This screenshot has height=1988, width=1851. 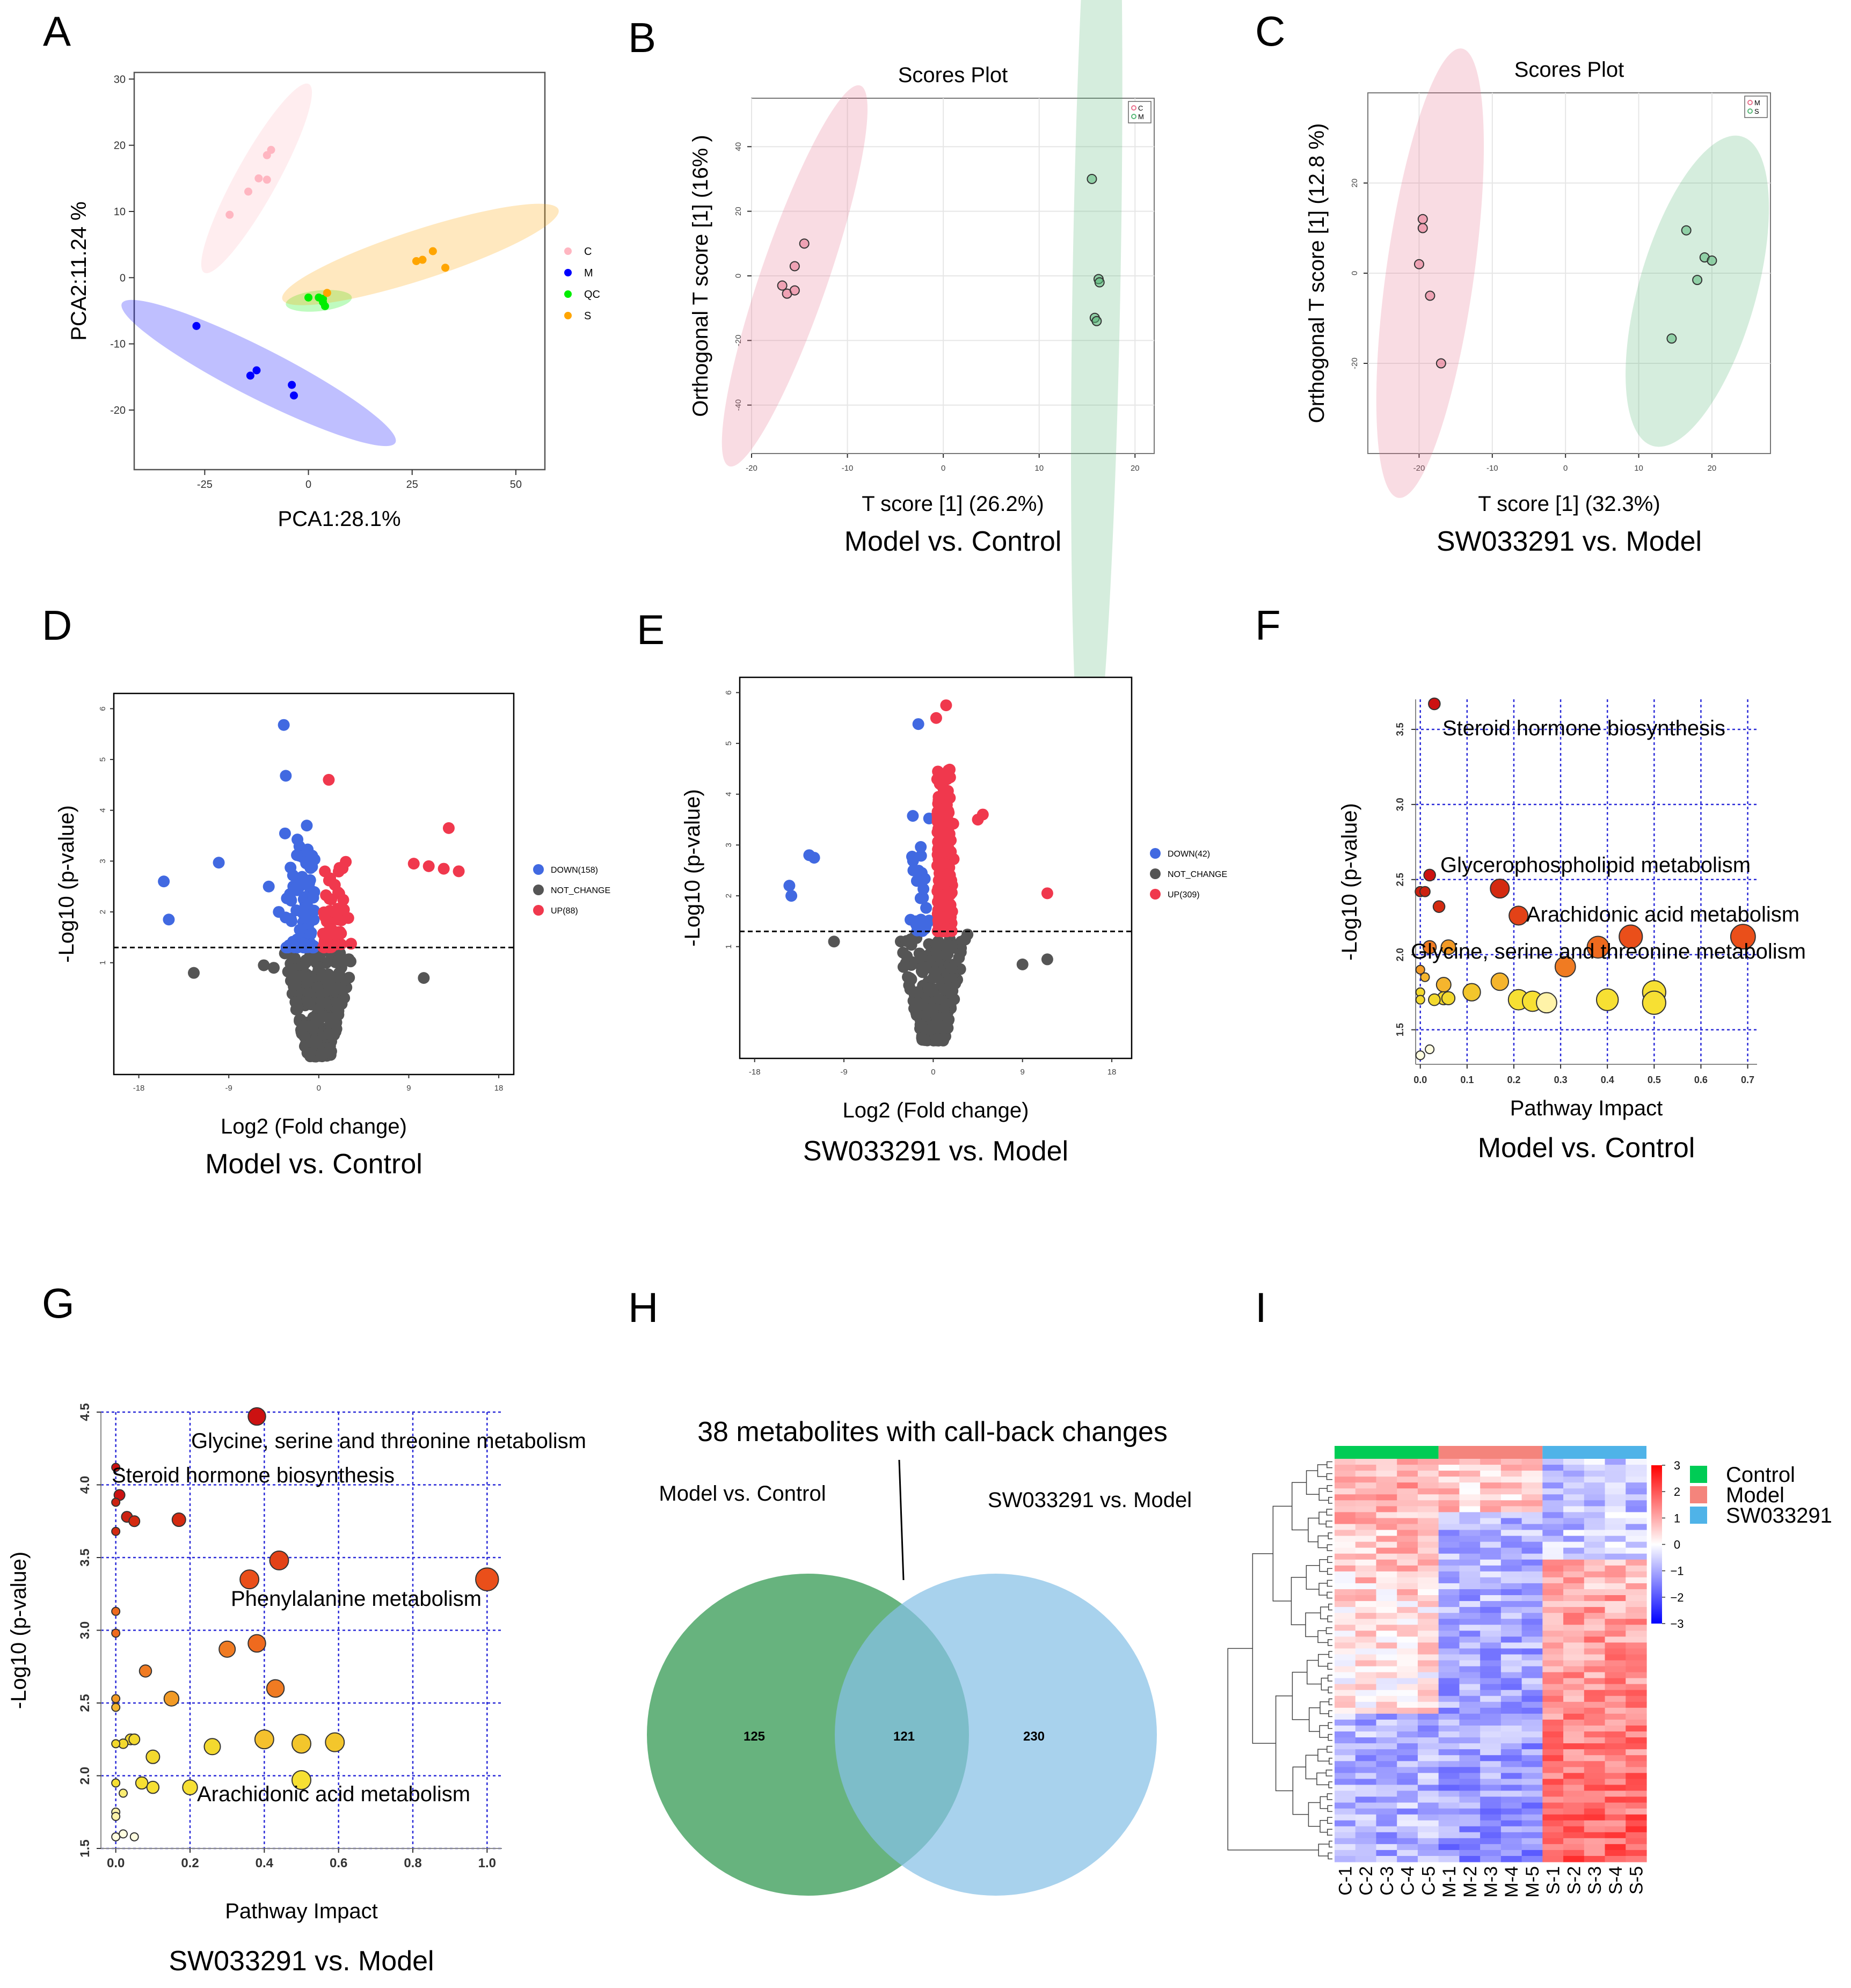 What do you see at coordinates (1419, 264) in the screenshot?
I see `data-point-m` at bounding box center [1419, 264].